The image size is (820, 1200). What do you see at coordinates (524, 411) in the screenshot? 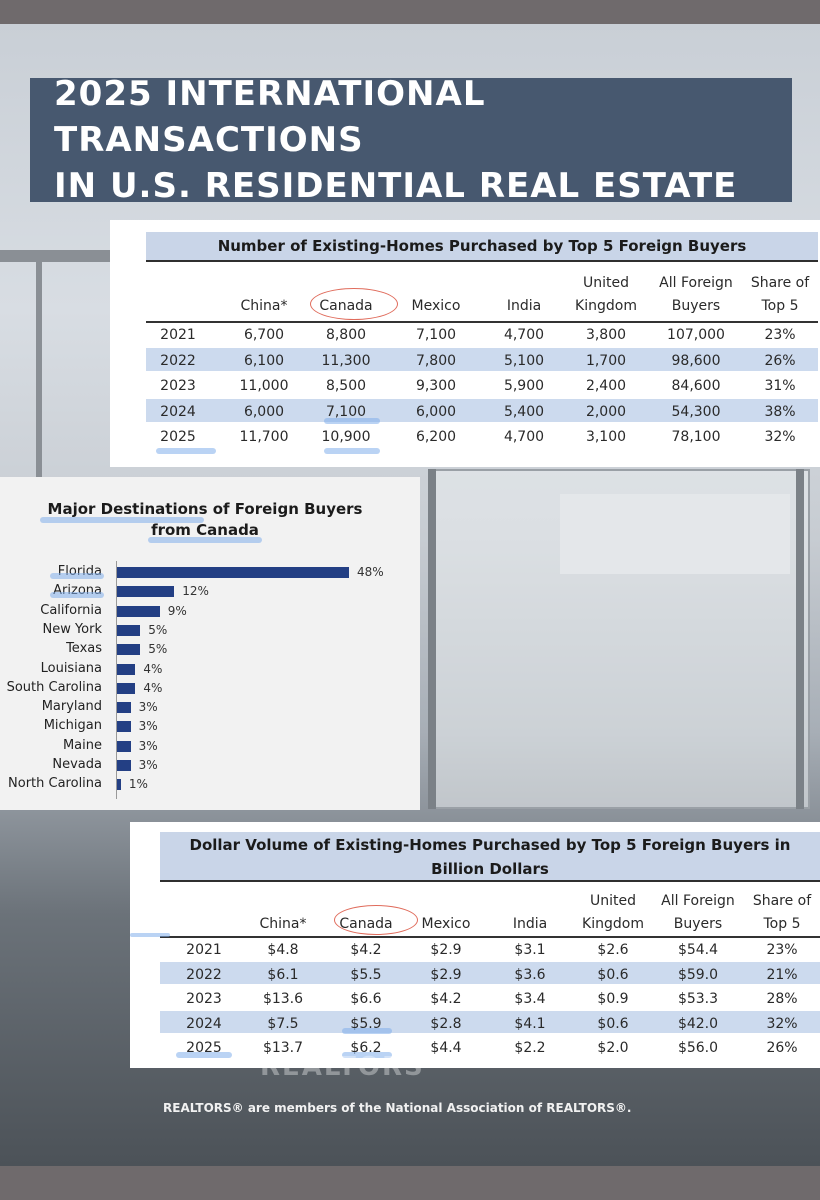
I see `table-cell: 5,400` at bounding box center [524, 411].